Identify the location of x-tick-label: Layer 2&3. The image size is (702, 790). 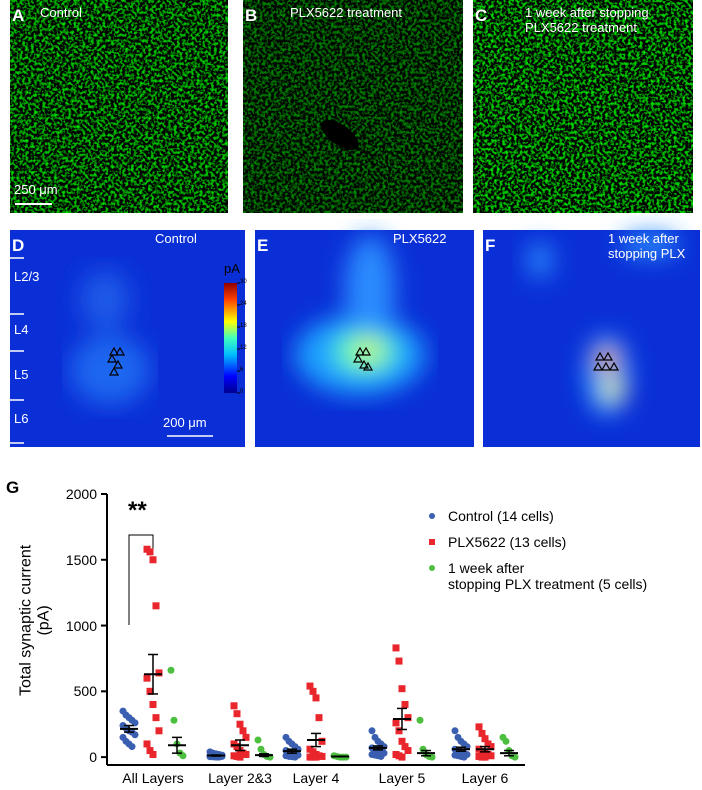
(240, 778).